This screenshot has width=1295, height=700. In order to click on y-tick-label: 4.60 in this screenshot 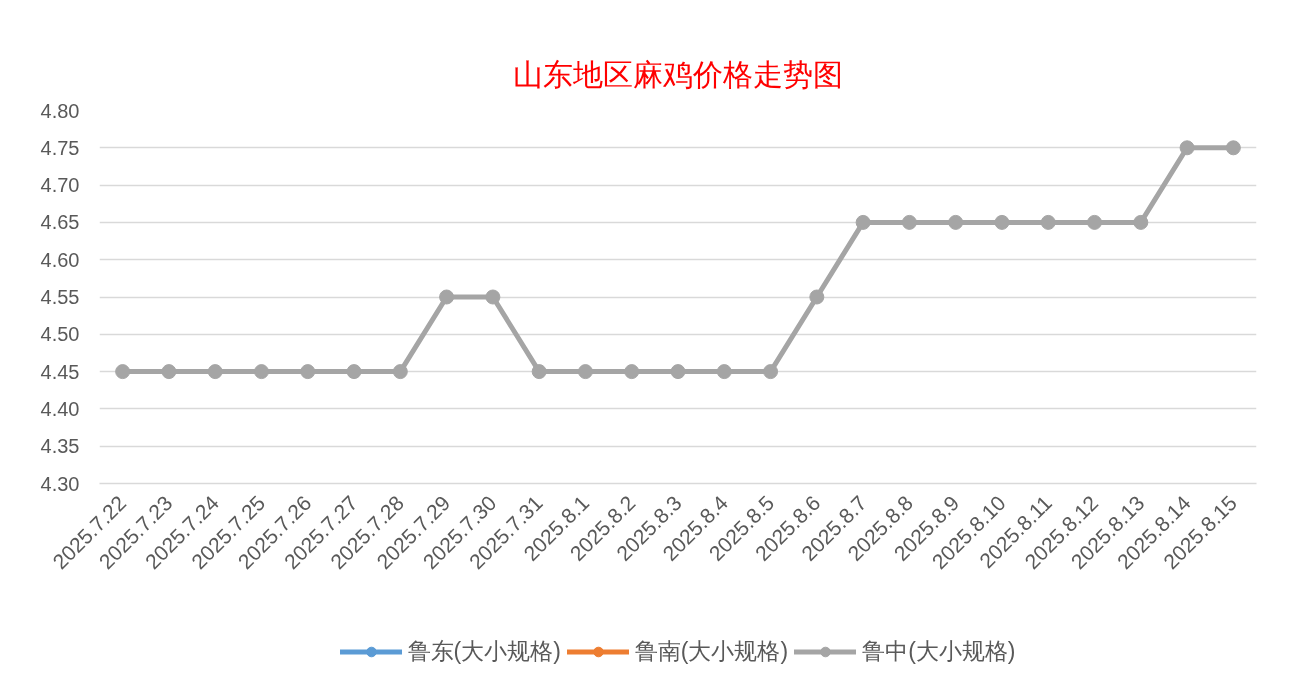, I will do `click(60, 259)`.